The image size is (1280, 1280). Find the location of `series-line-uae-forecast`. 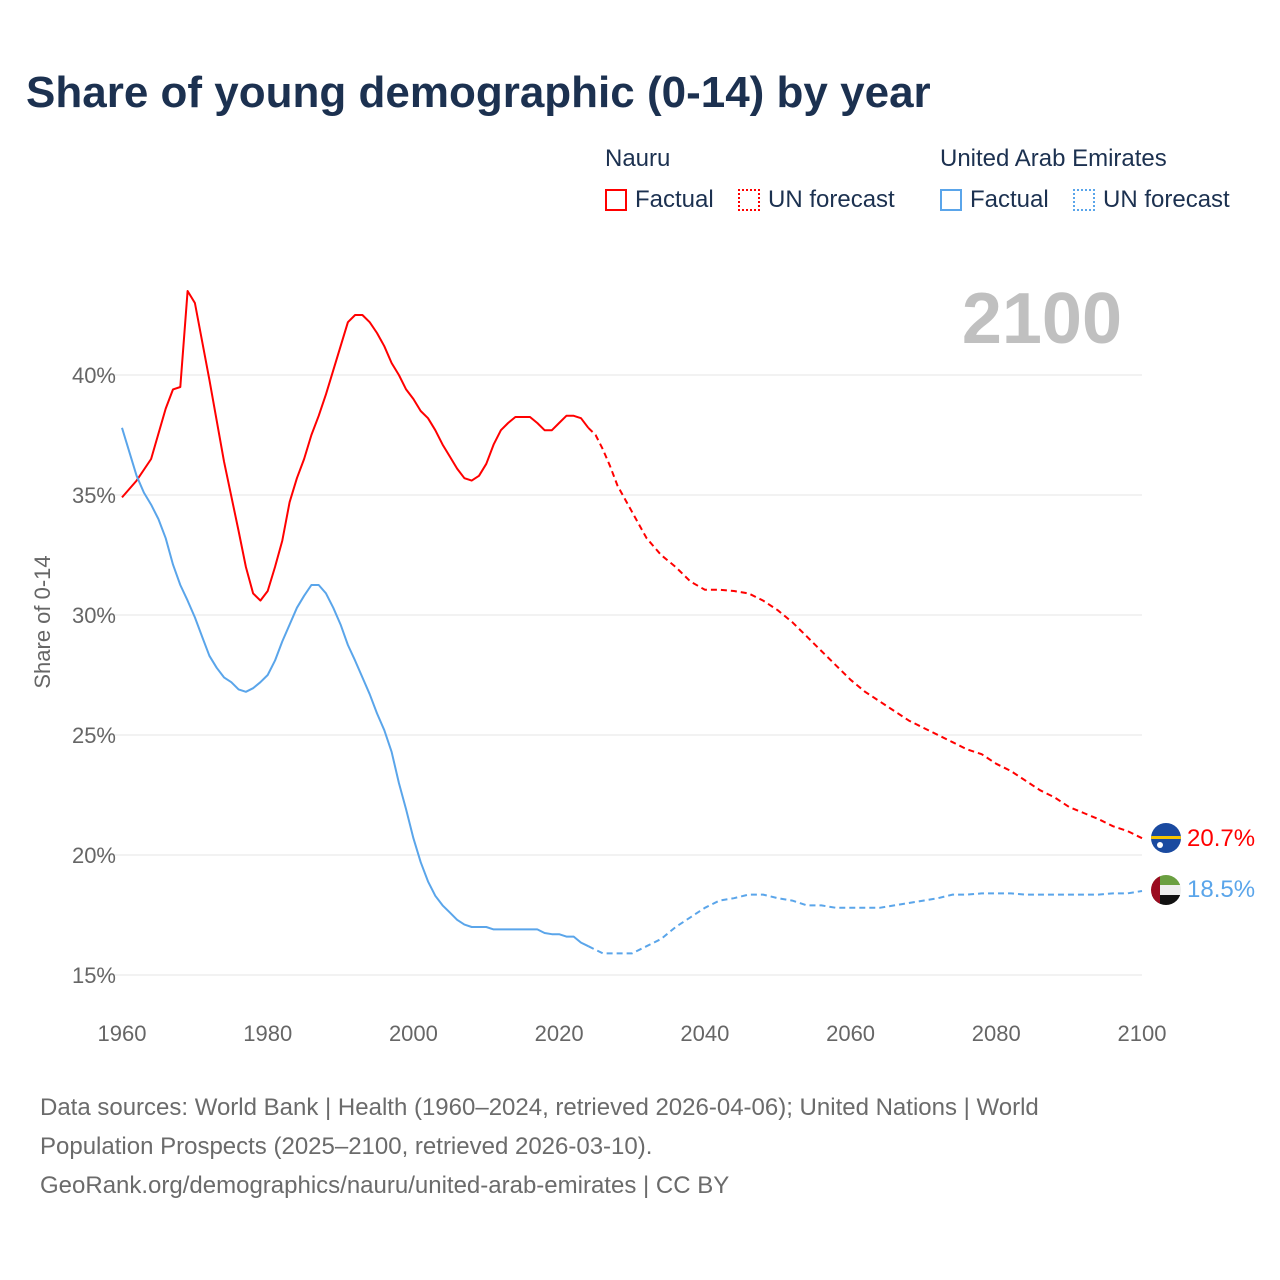

series-line-uae-forecast is located at coordinates (865, 922).